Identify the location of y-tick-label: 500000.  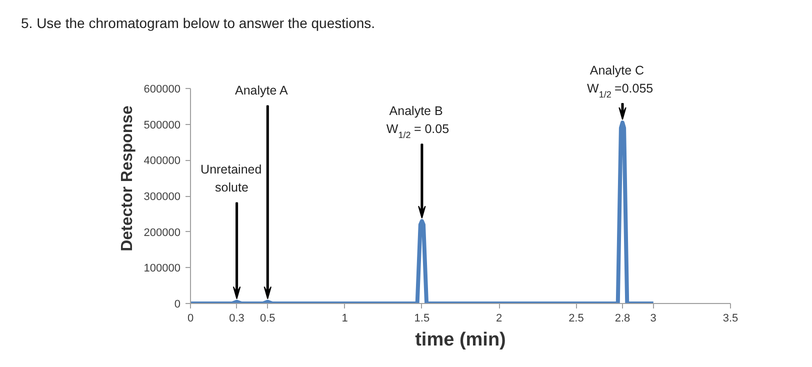
(162, 125).